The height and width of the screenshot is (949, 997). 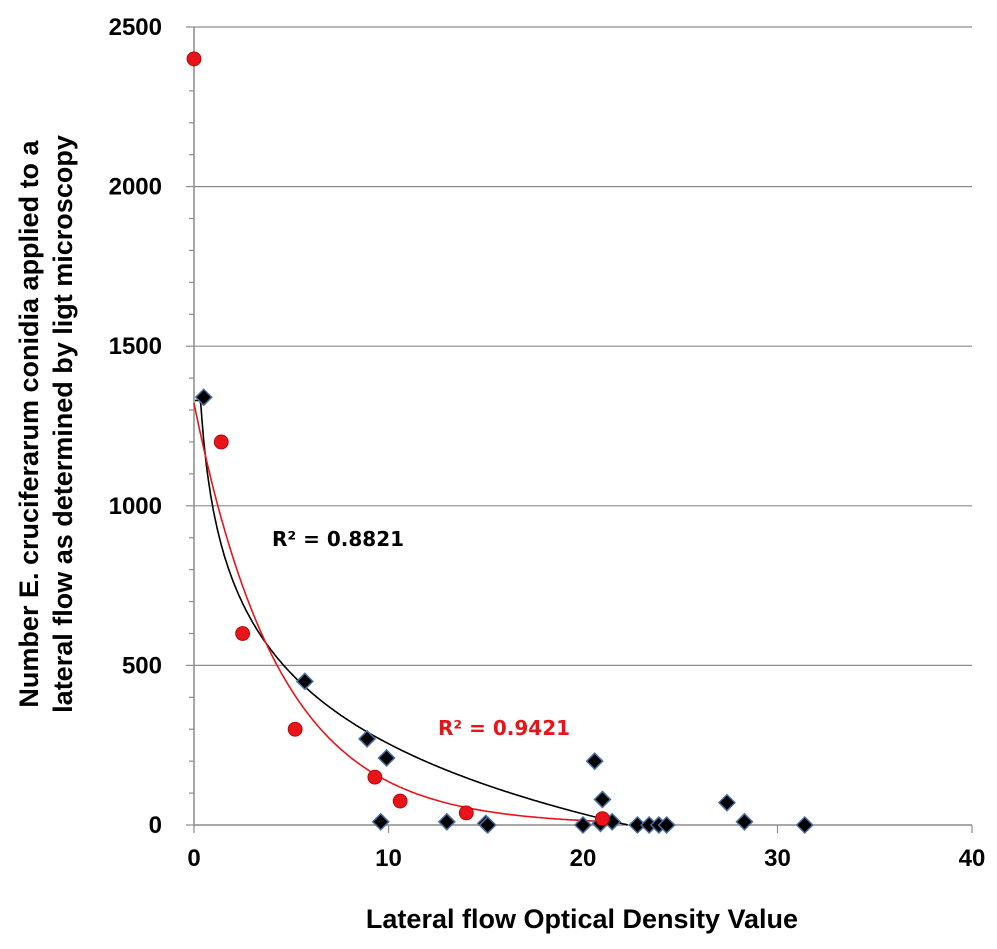 I want to click on x-tick-labels: 0 10 20 30 40, so click(x=586, y=858).